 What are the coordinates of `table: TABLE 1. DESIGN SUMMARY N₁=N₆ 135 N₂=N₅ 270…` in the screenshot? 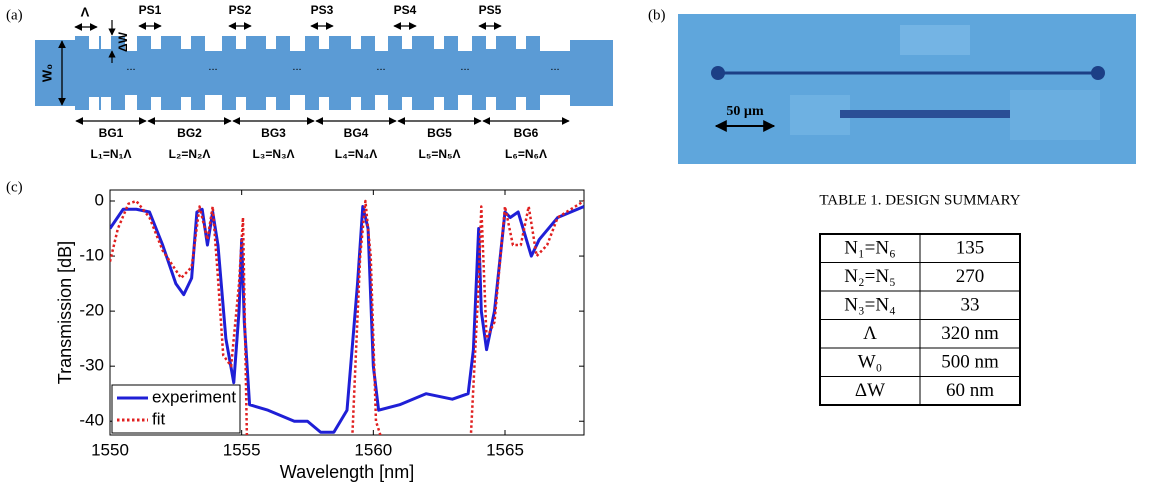 It's located at (920, 299).